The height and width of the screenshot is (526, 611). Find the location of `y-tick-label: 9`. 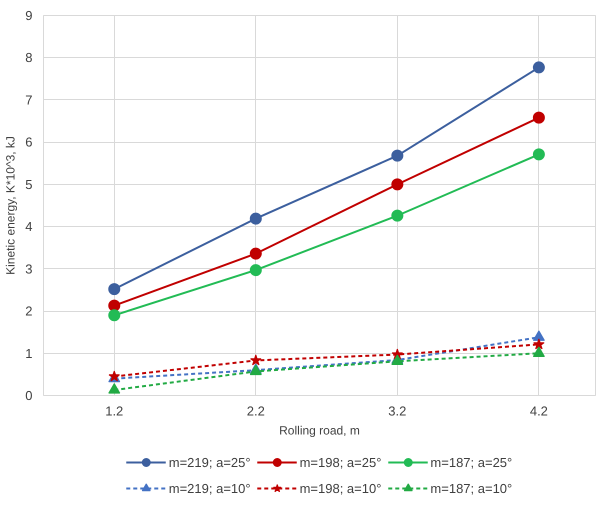

y-tick-label: 9 is located at coordinates (29, 15).